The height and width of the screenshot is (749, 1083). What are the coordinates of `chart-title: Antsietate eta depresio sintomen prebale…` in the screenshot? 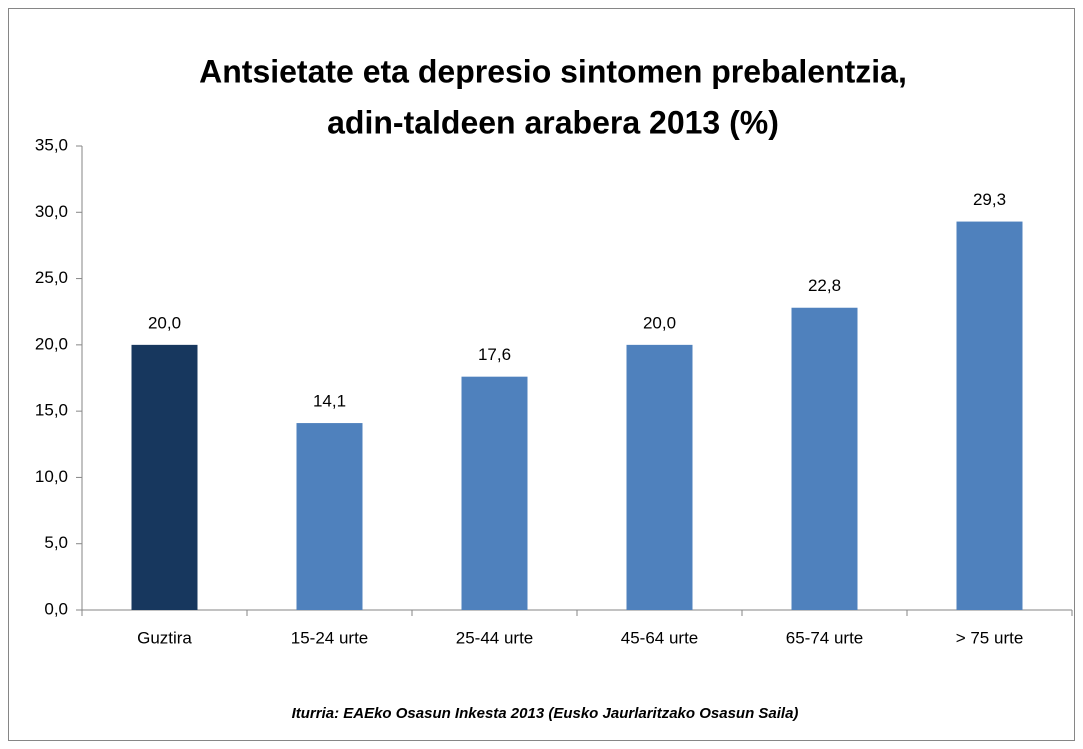 It's located at (553, 71).